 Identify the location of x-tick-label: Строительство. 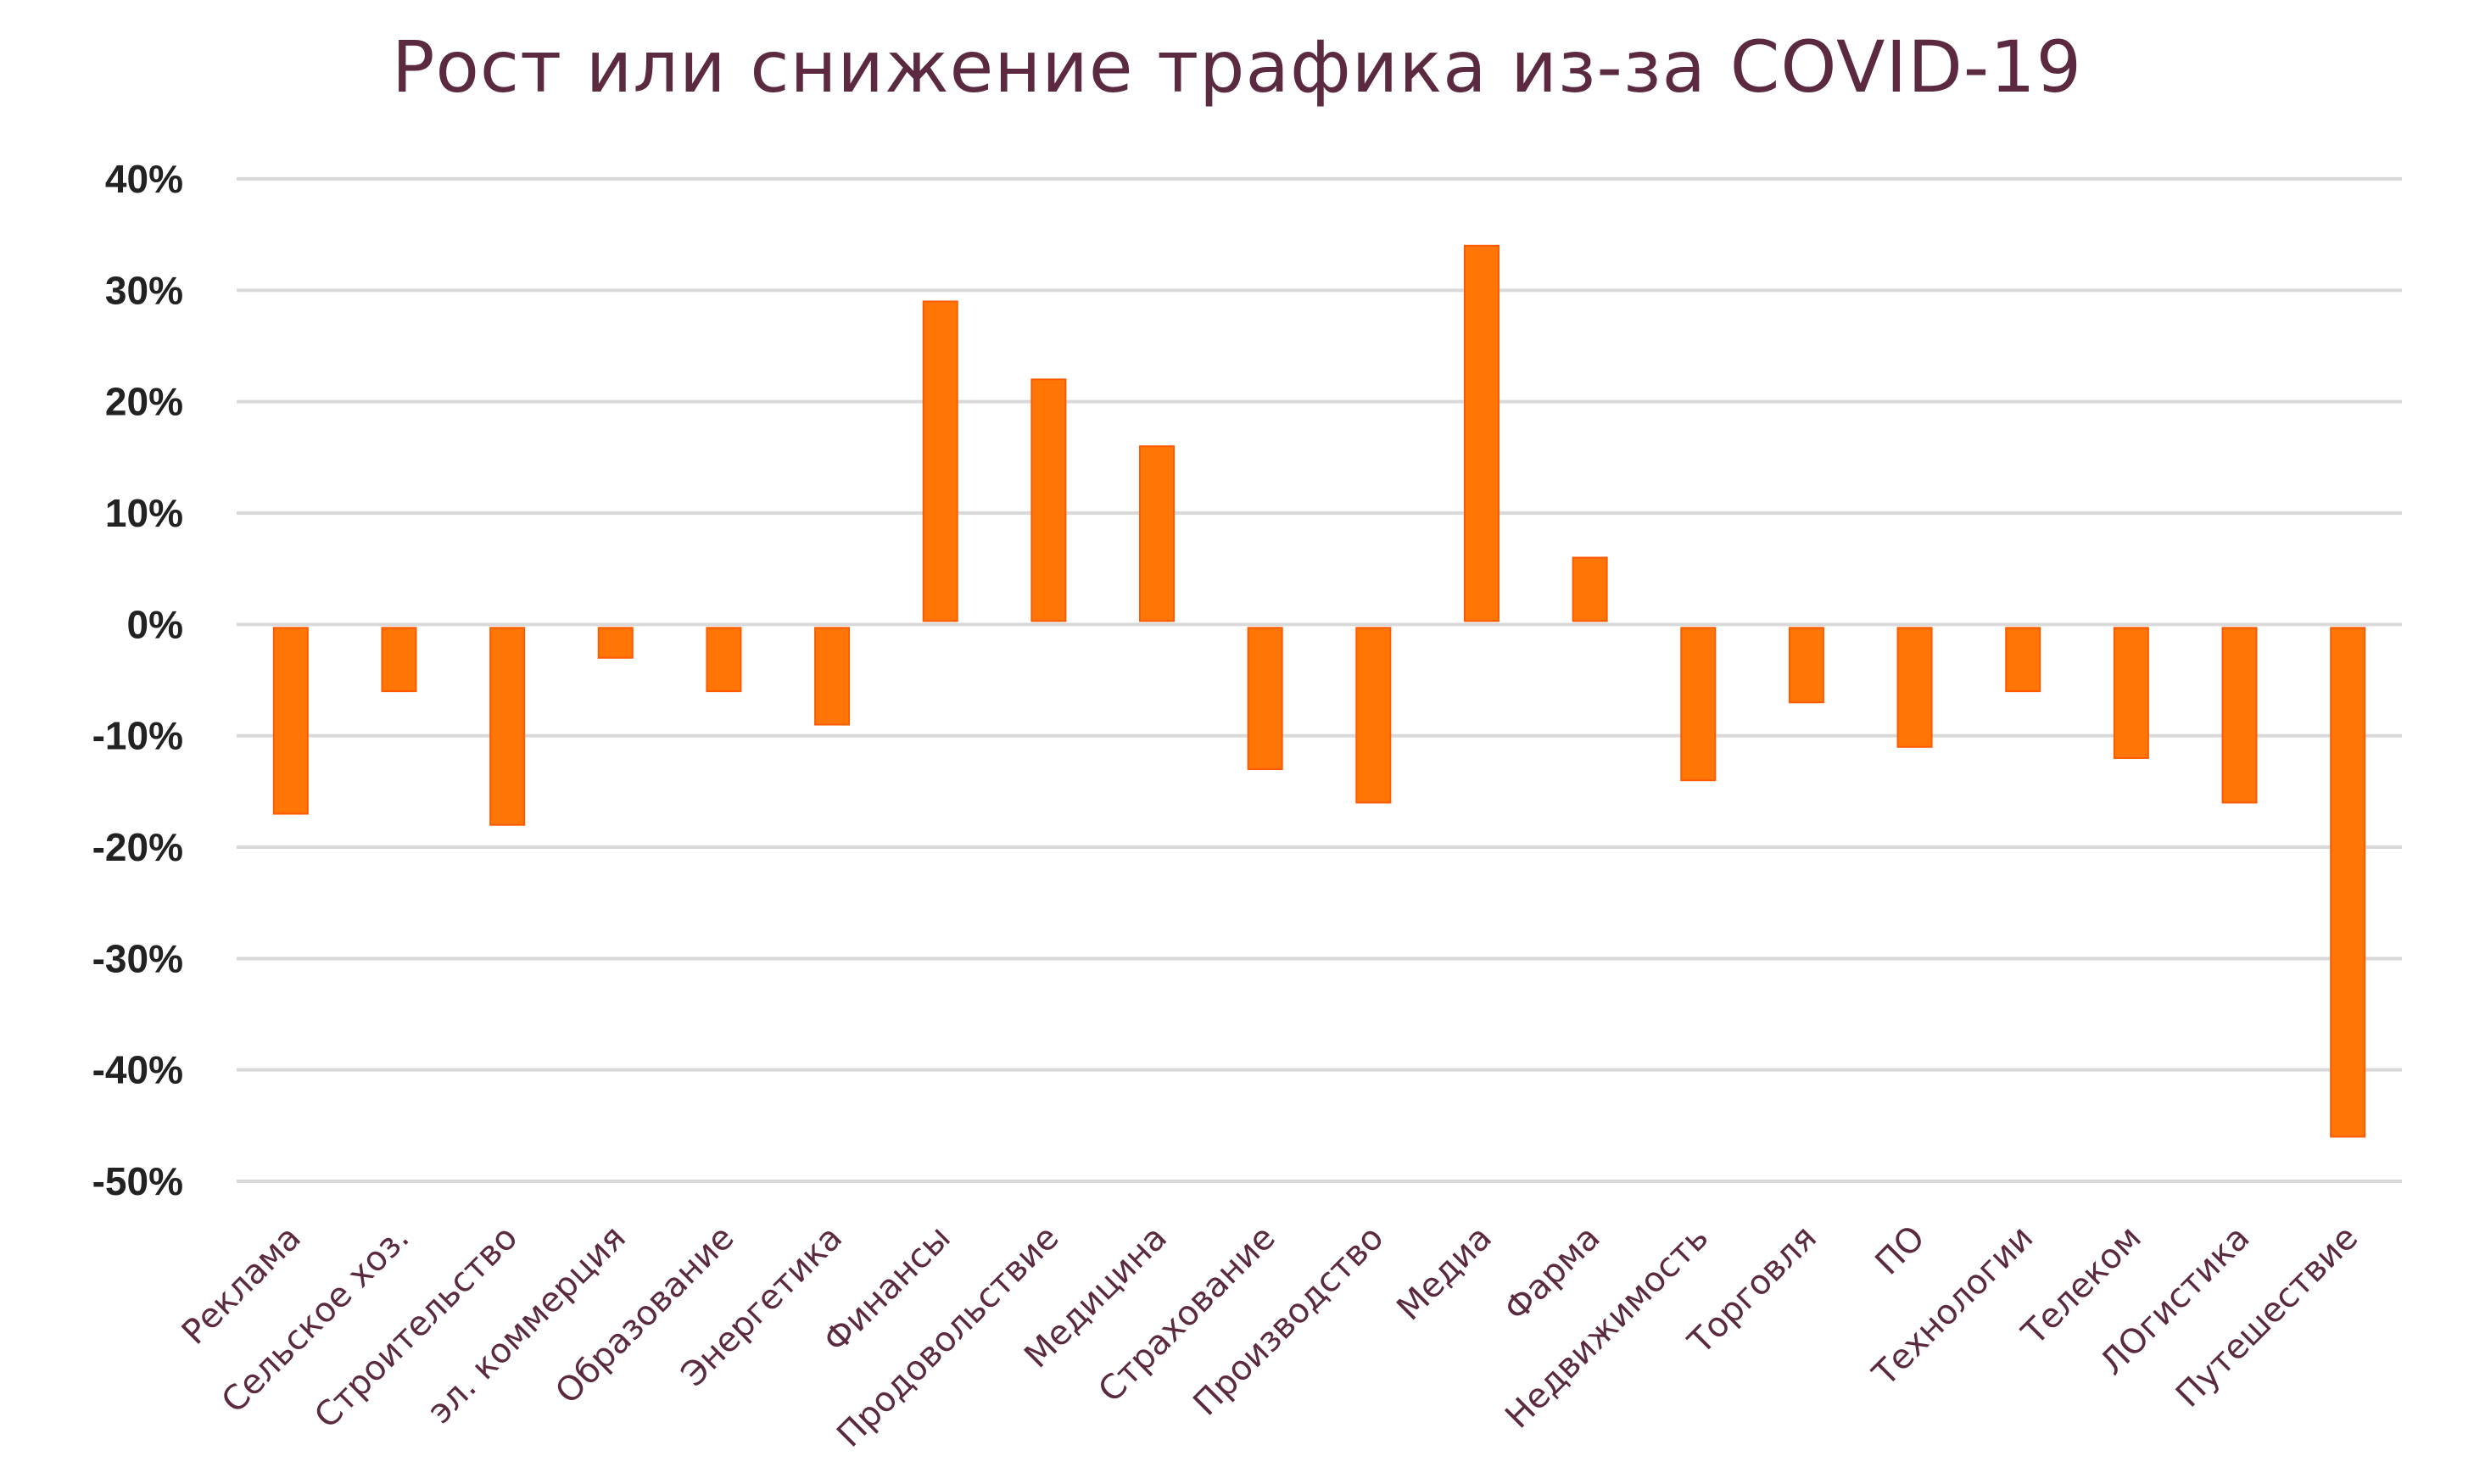
(416, 1328).